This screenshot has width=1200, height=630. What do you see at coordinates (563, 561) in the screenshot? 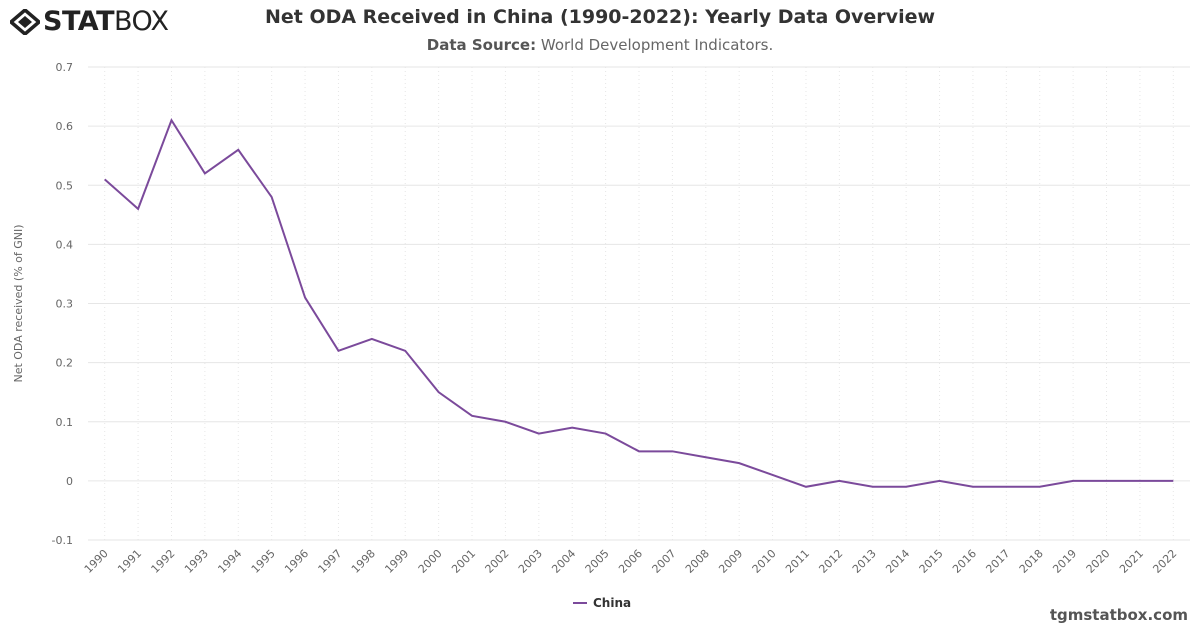
I see `x-tick-label: 2004` at bounding box center [563, 561].